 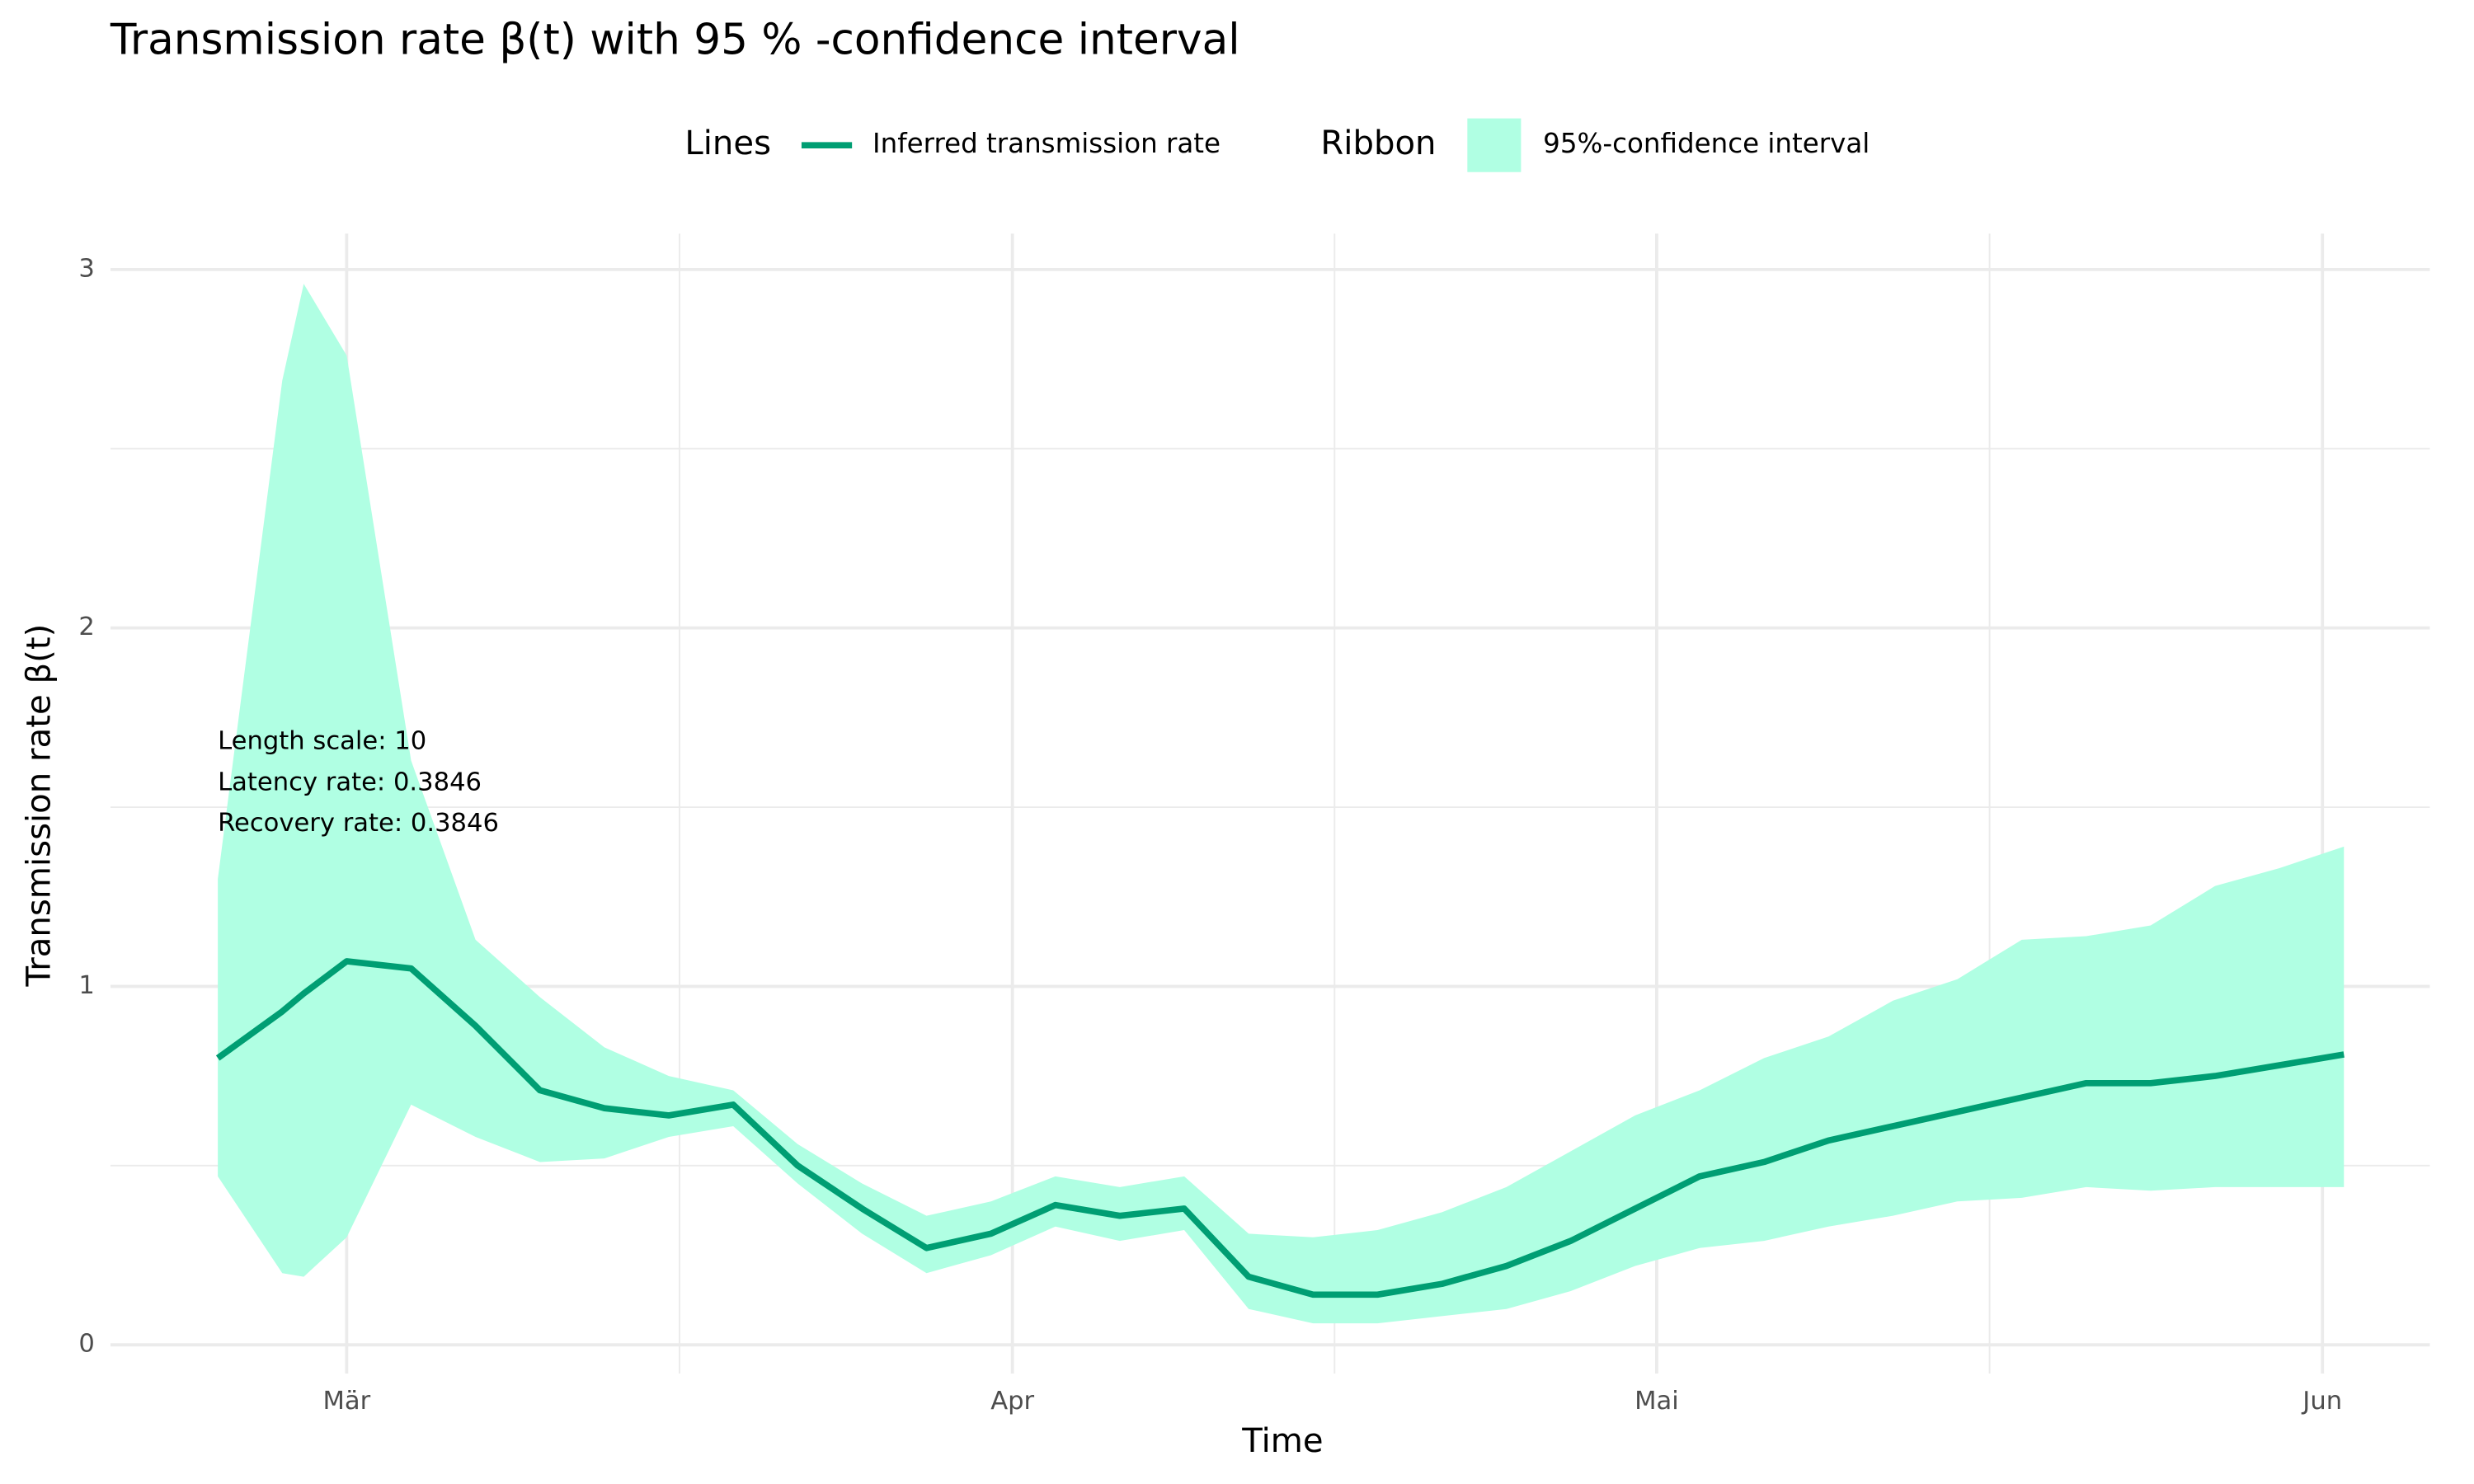 I want to click on annotation: Recovery rate: 0.3846, so click(x=358, y=823).